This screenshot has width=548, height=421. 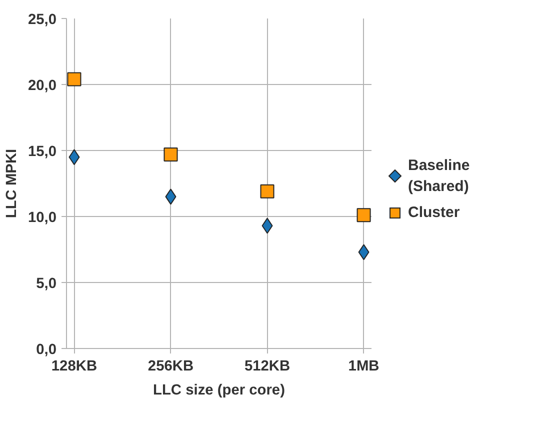 What do you see at coordinates (267, 366) in the screenshot?
I see `x-tick-label: 512KB` at bounding box center [267, 366].